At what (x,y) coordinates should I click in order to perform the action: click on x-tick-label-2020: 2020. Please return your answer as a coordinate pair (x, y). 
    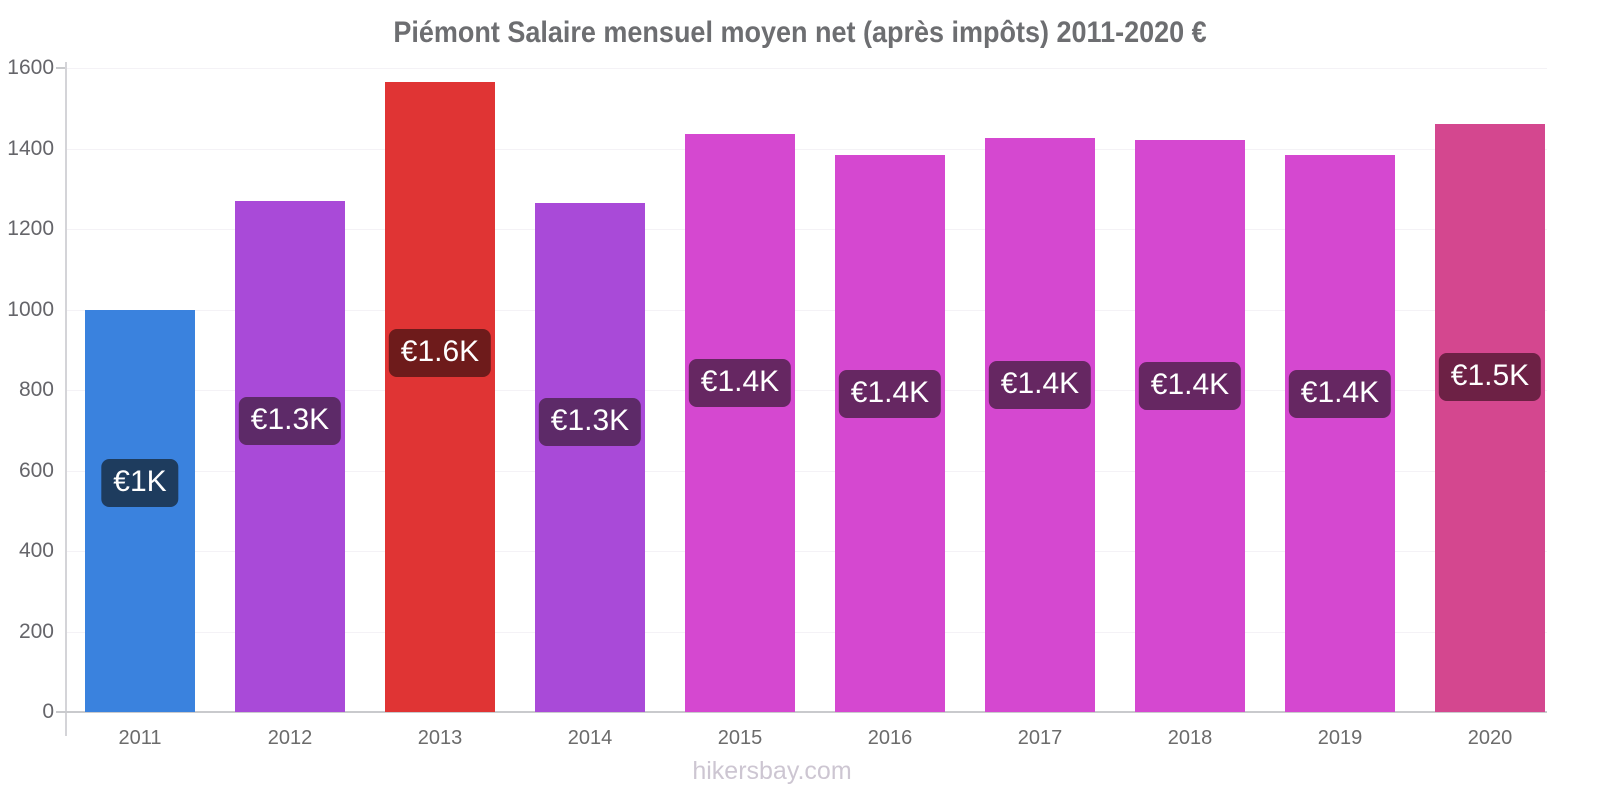
    Looking at the image, I should click on (1490, 738).